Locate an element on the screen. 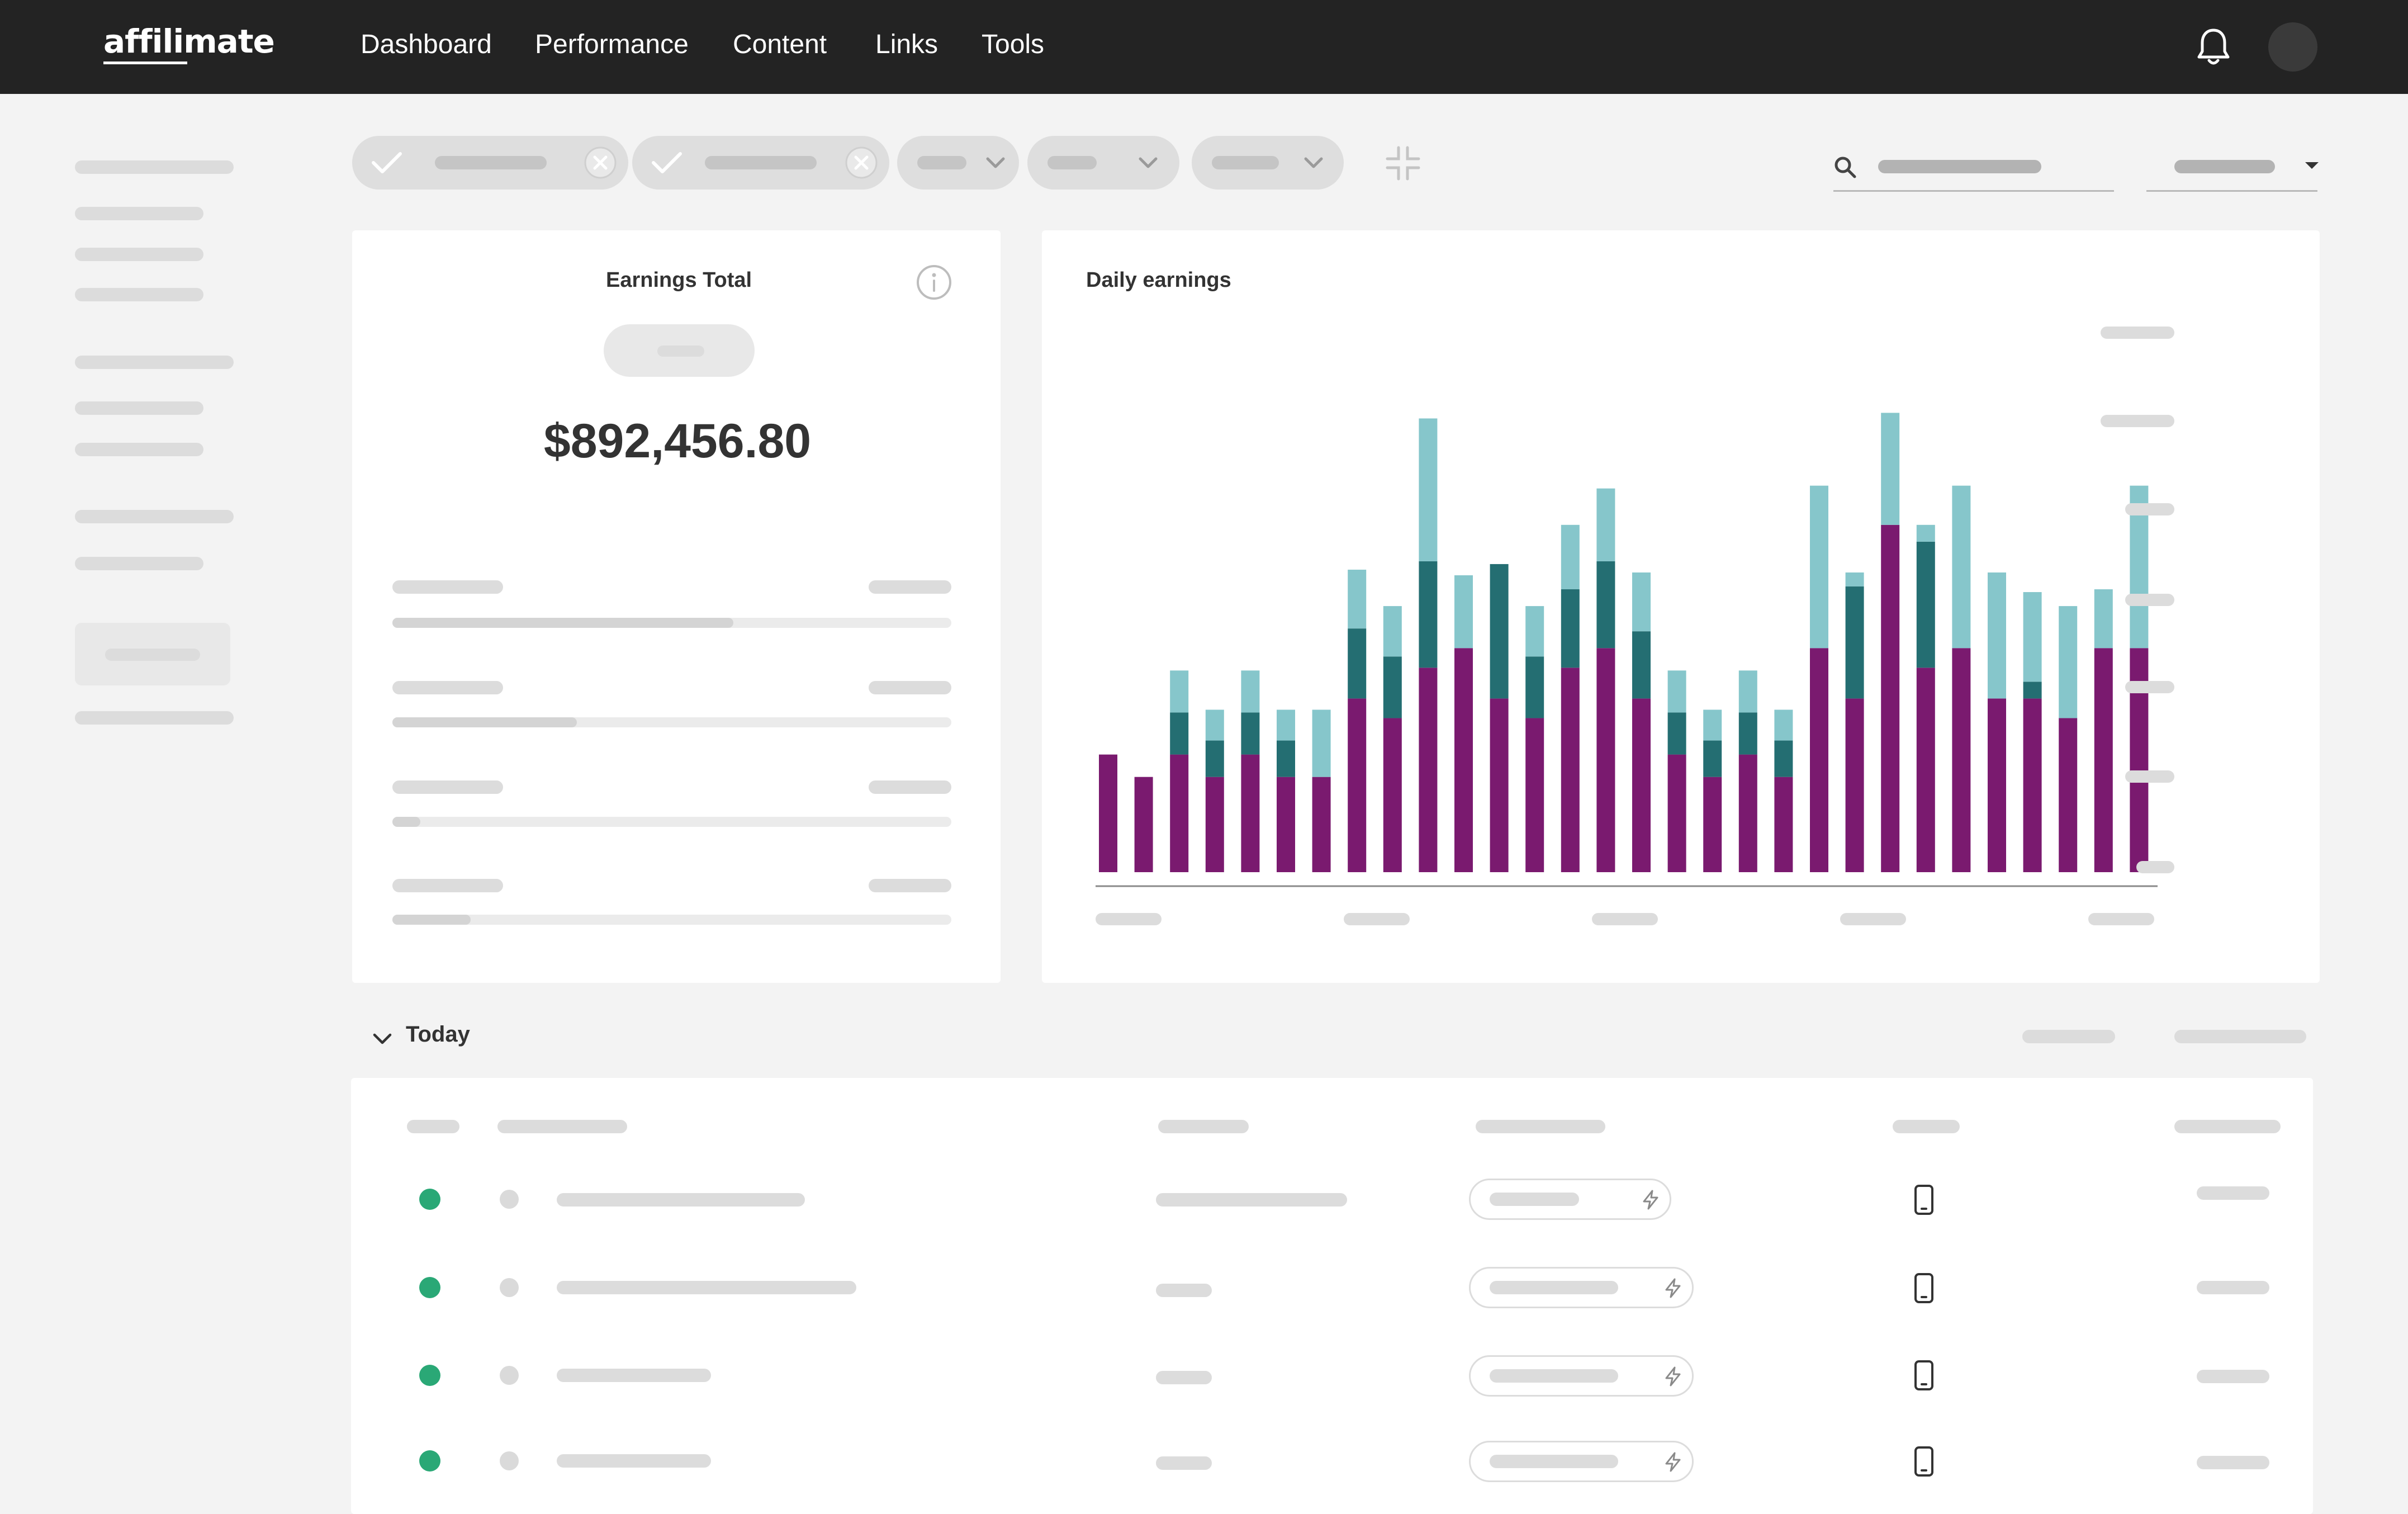 This screenshot has width=2408, height=1514. collapse-icon is located at coordinates (1403, 163).